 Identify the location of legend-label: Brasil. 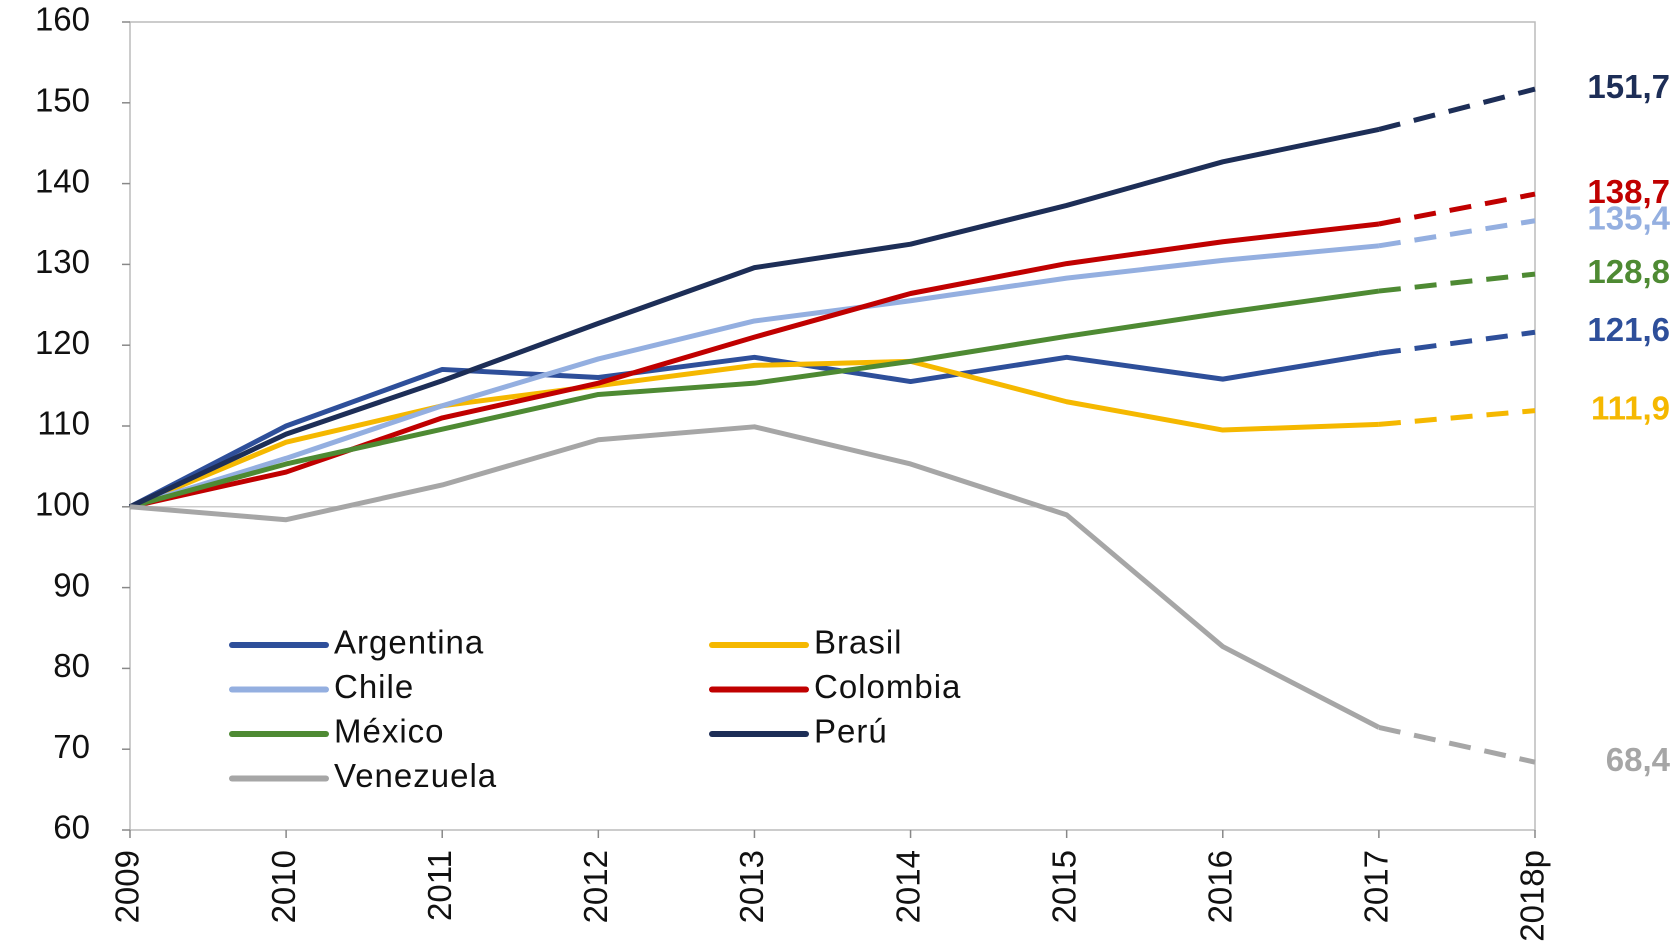
(858, 642).